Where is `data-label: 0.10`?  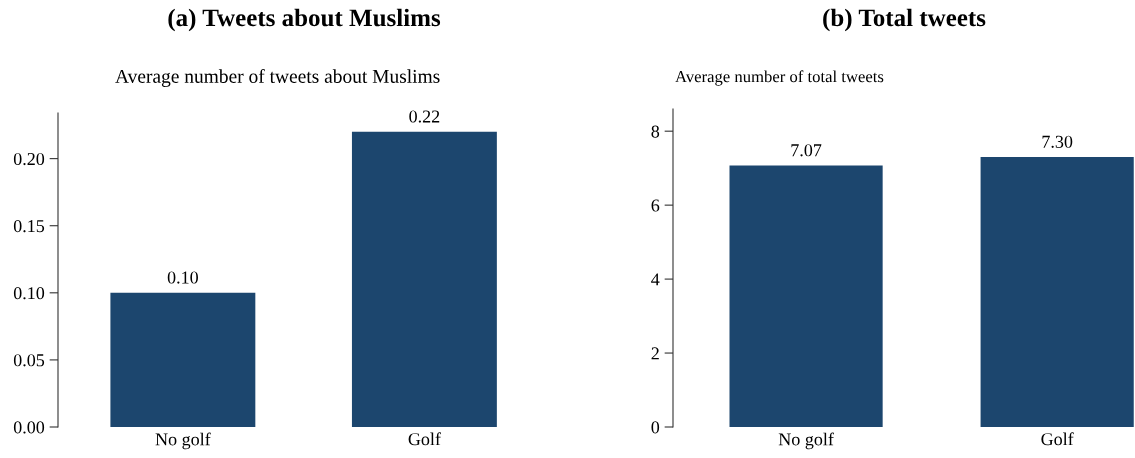 data-label: 0.10 is located at coordinates (182, 277).